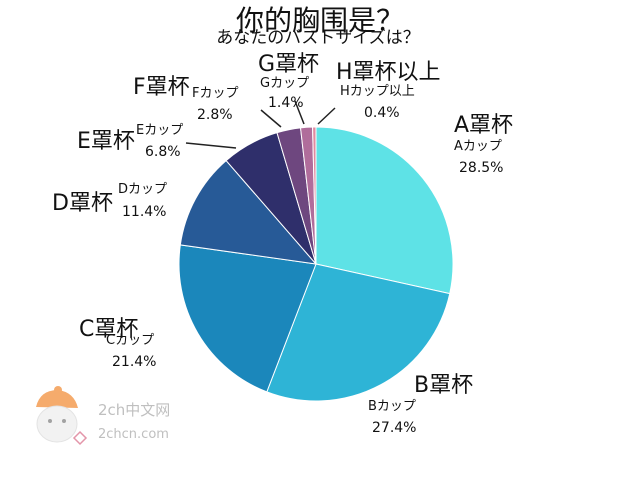 The height and width of the screenshot is (480, 640). I want to click on slice-label-pct-7: 1.4%, so click(286, 103).